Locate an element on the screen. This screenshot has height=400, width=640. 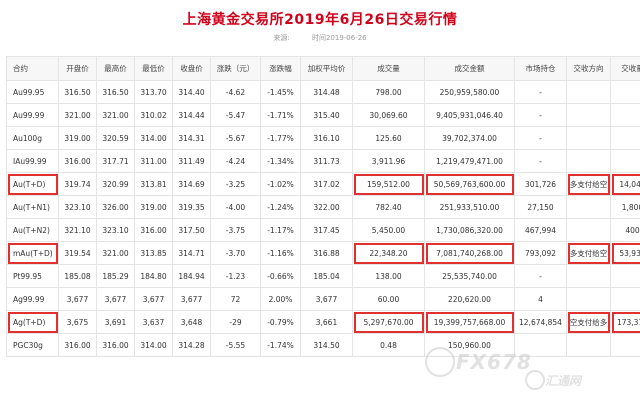
table-cell: 326.00 is located at coordinates (115, 207).